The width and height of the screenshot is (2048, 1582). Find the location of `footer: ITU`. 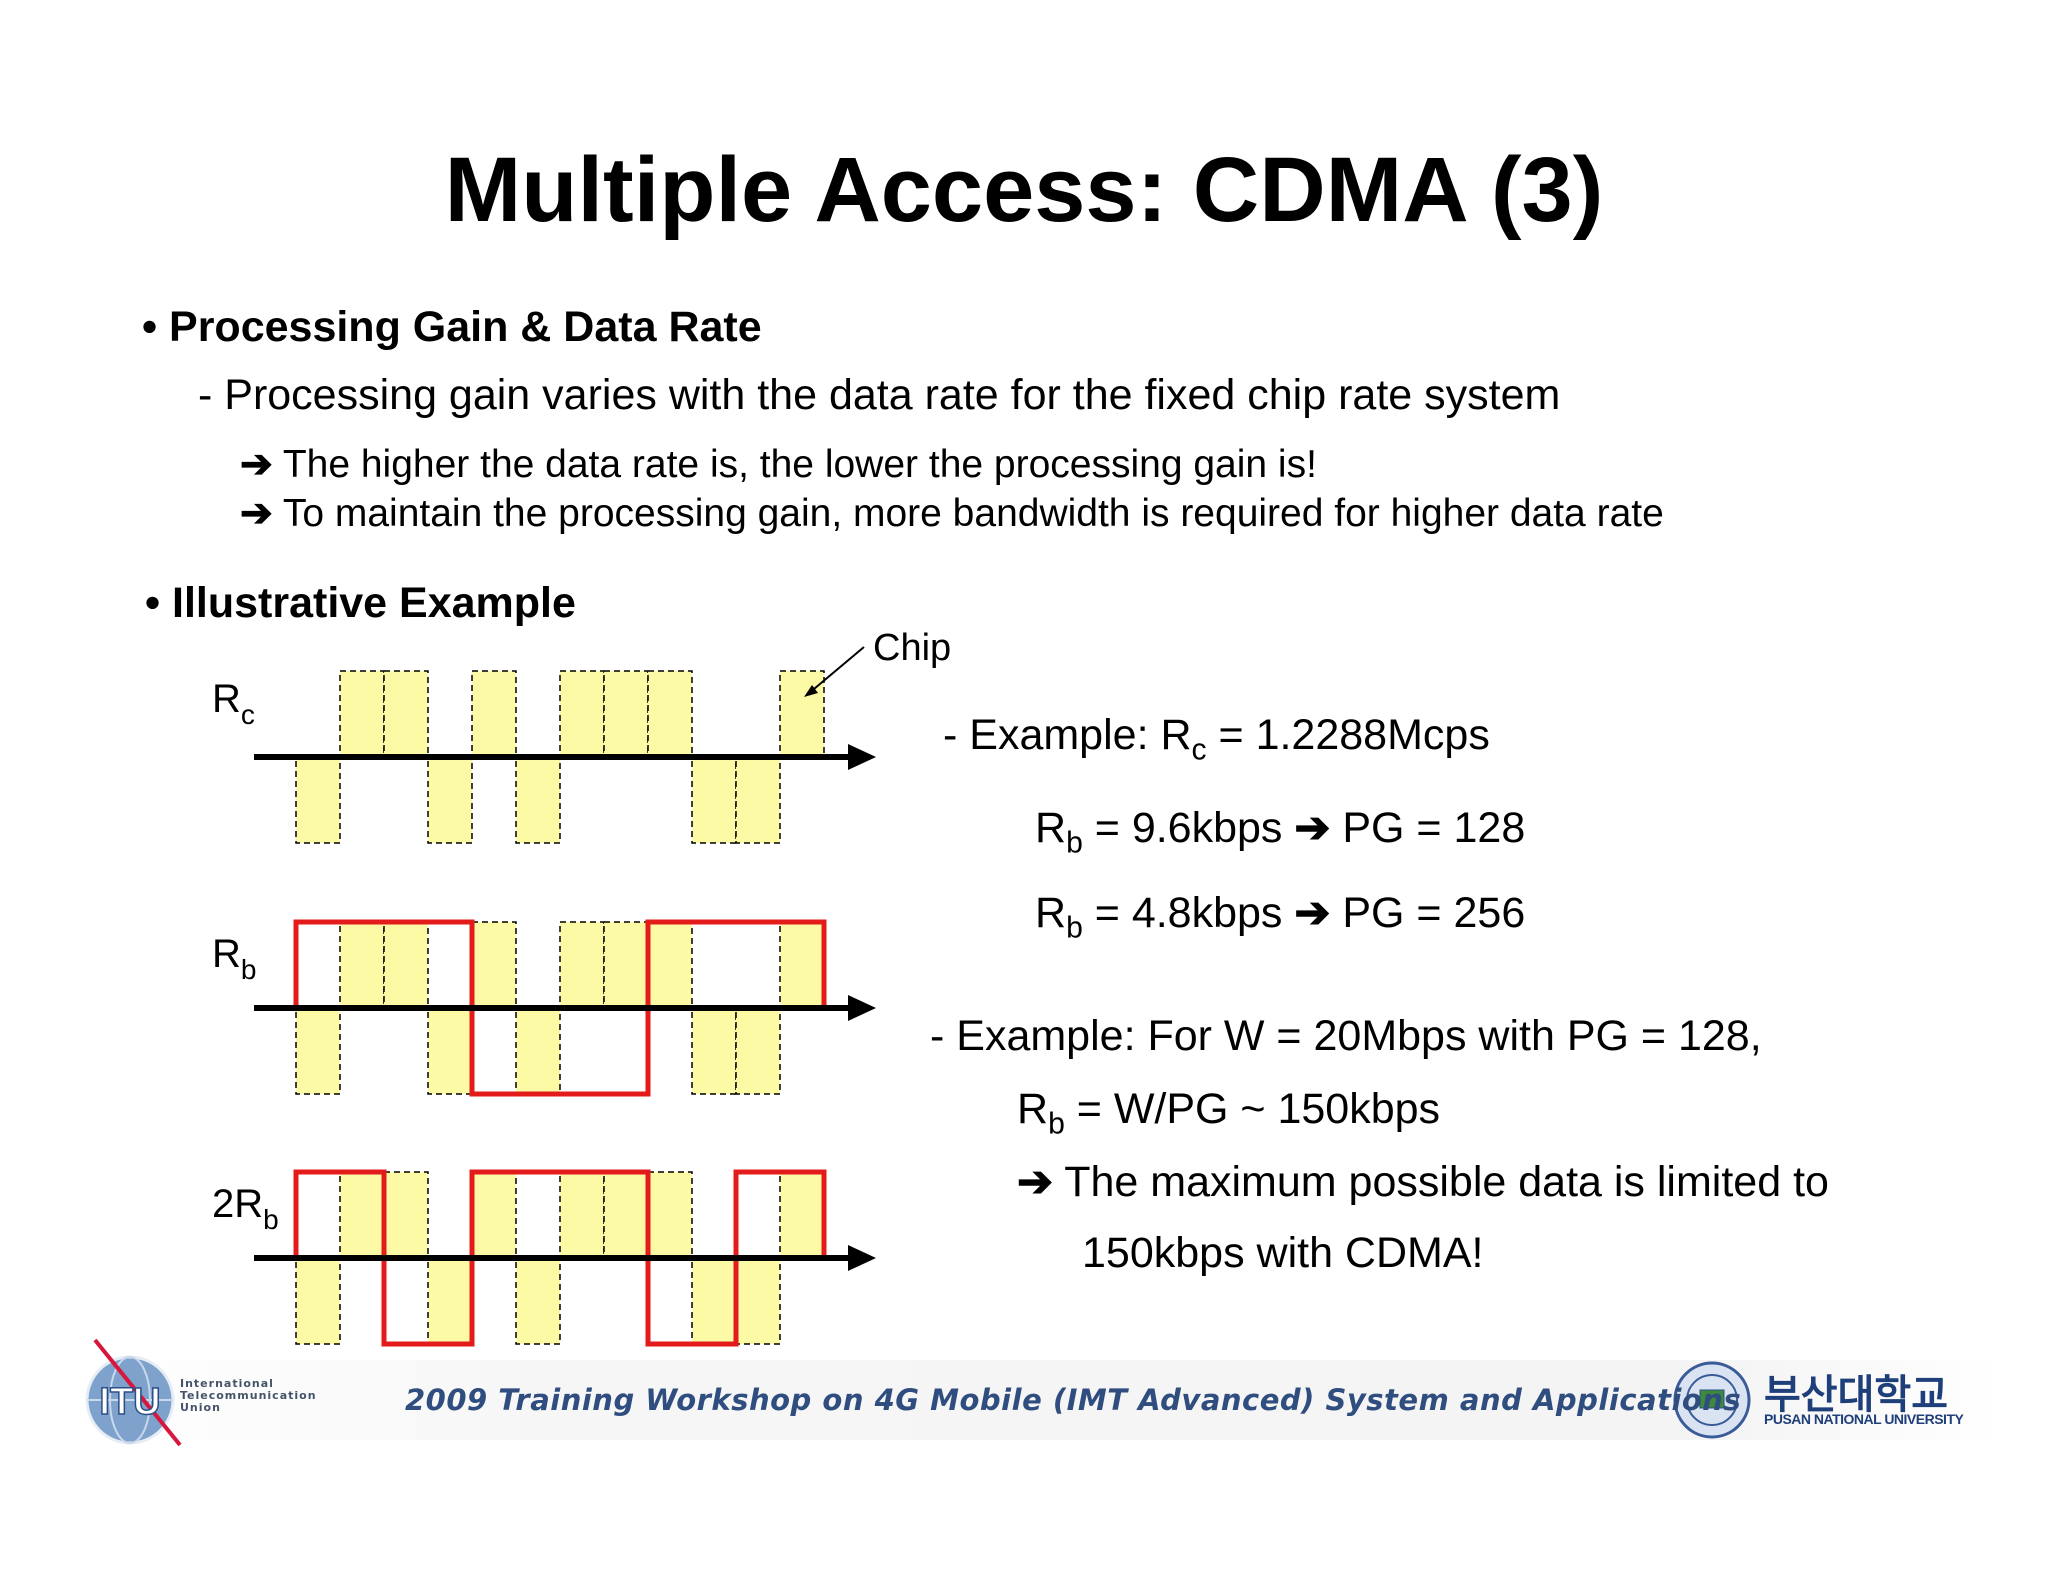

footer: ITU is located at coordinates (1024, 1395).